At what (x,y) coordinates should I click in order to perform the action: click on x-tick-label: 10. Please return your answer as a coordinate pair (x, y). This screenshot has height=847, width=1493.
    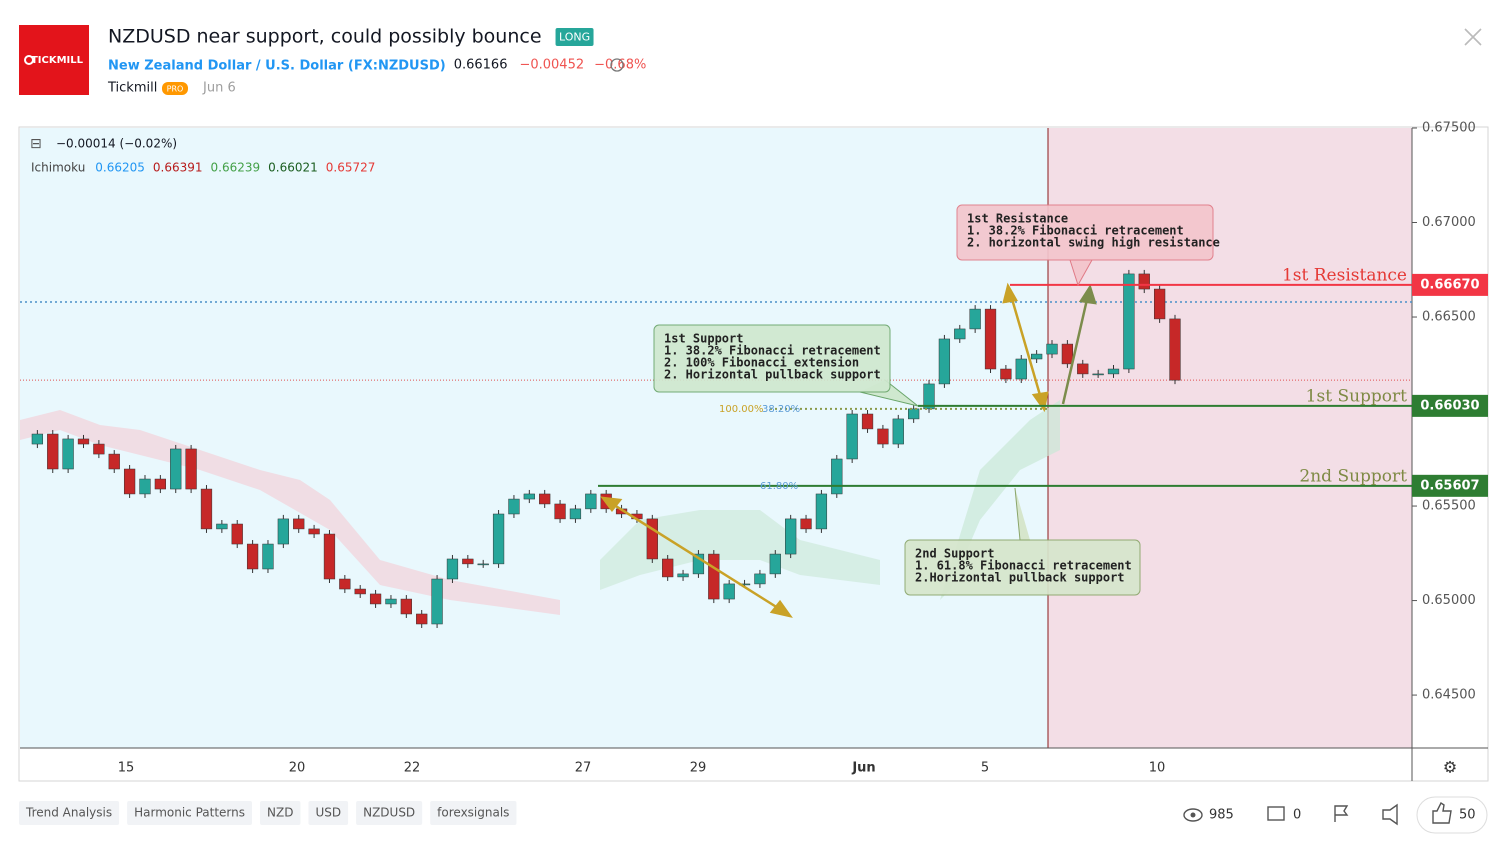
    Looking at the image, I should click on (1157, 768).